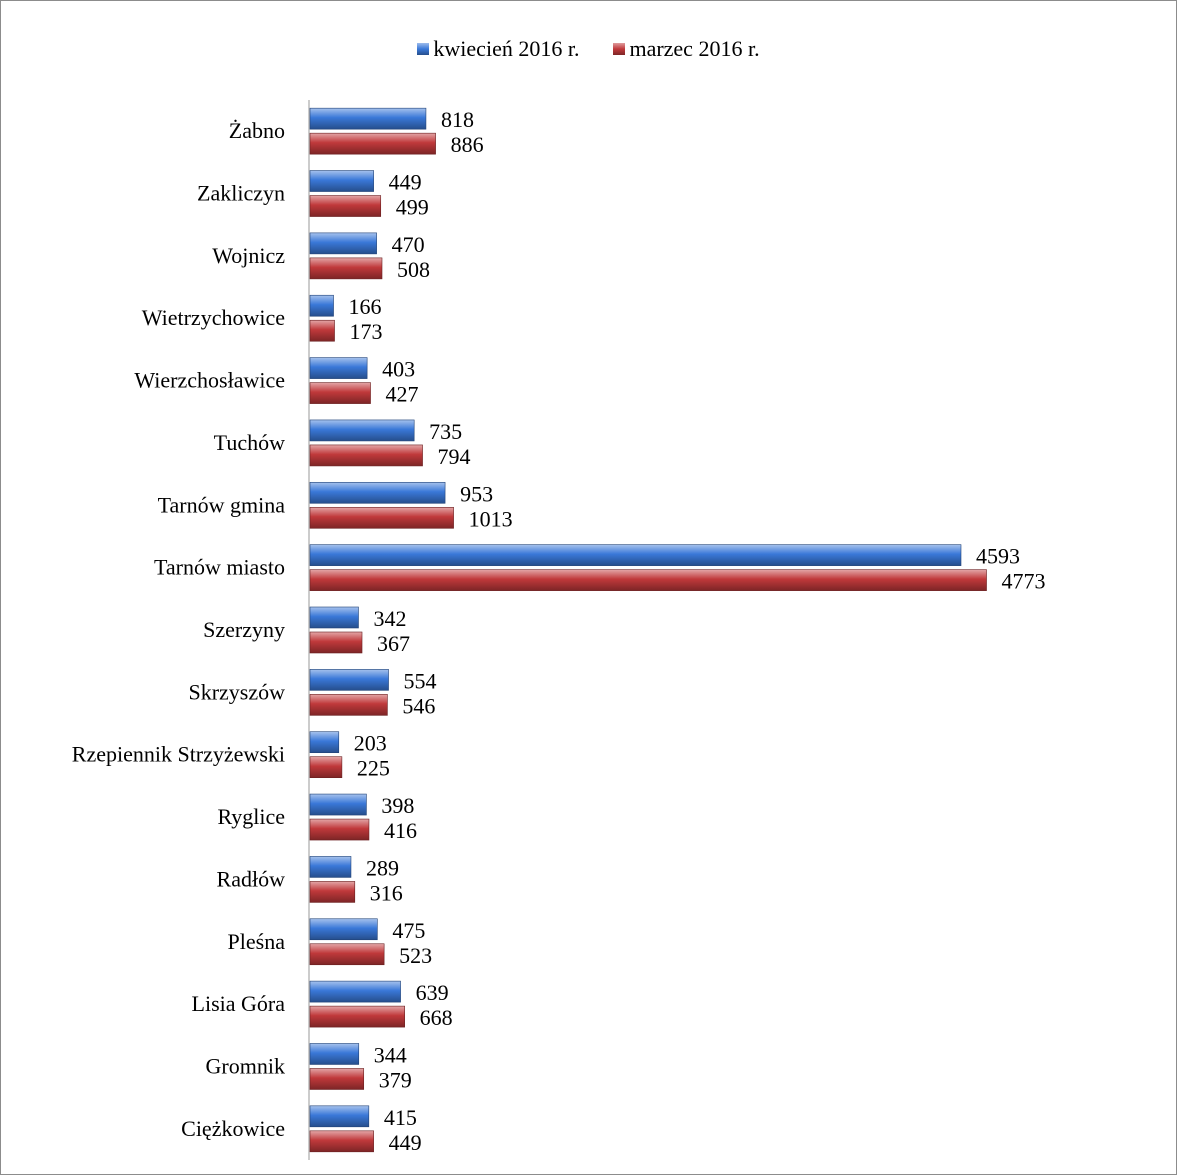 The image size is (1177, 1175). Describe the element at coordinates (365, 306) in the screenshot. I see `data-label-series-1: 166` at that location.